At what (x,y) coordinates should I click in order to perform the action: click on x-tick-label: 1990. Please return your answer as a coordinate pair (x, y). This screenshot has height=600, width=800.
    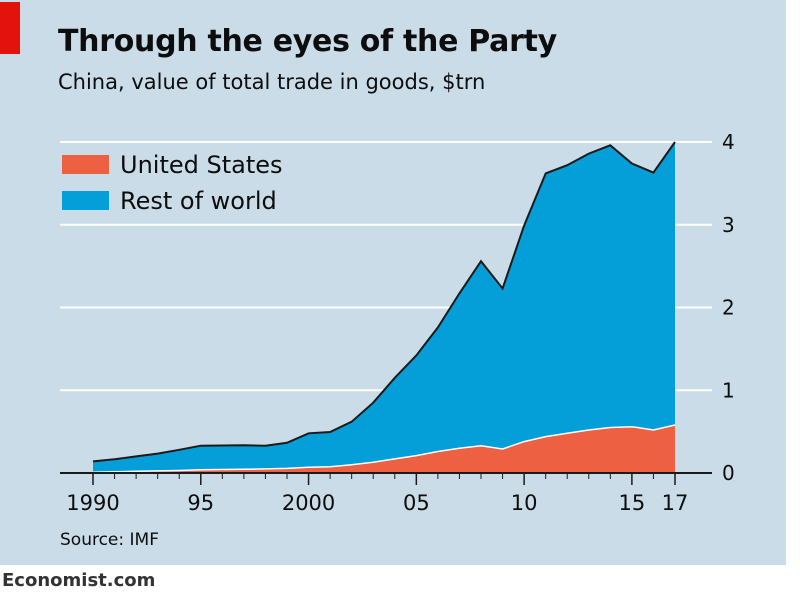
    Looking at the image, I should click on (92, 503).